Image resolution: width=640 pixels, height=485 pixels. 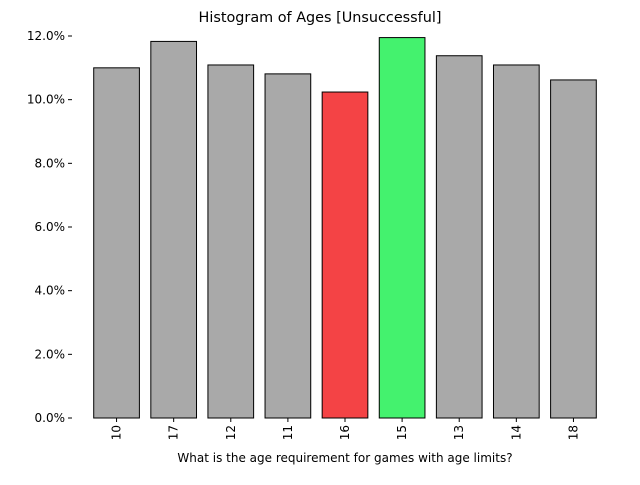 What do you see at coordinates (345, 432) in the screenshot?
I see `x-tick-label: 16` at bounding box center [345, 432].